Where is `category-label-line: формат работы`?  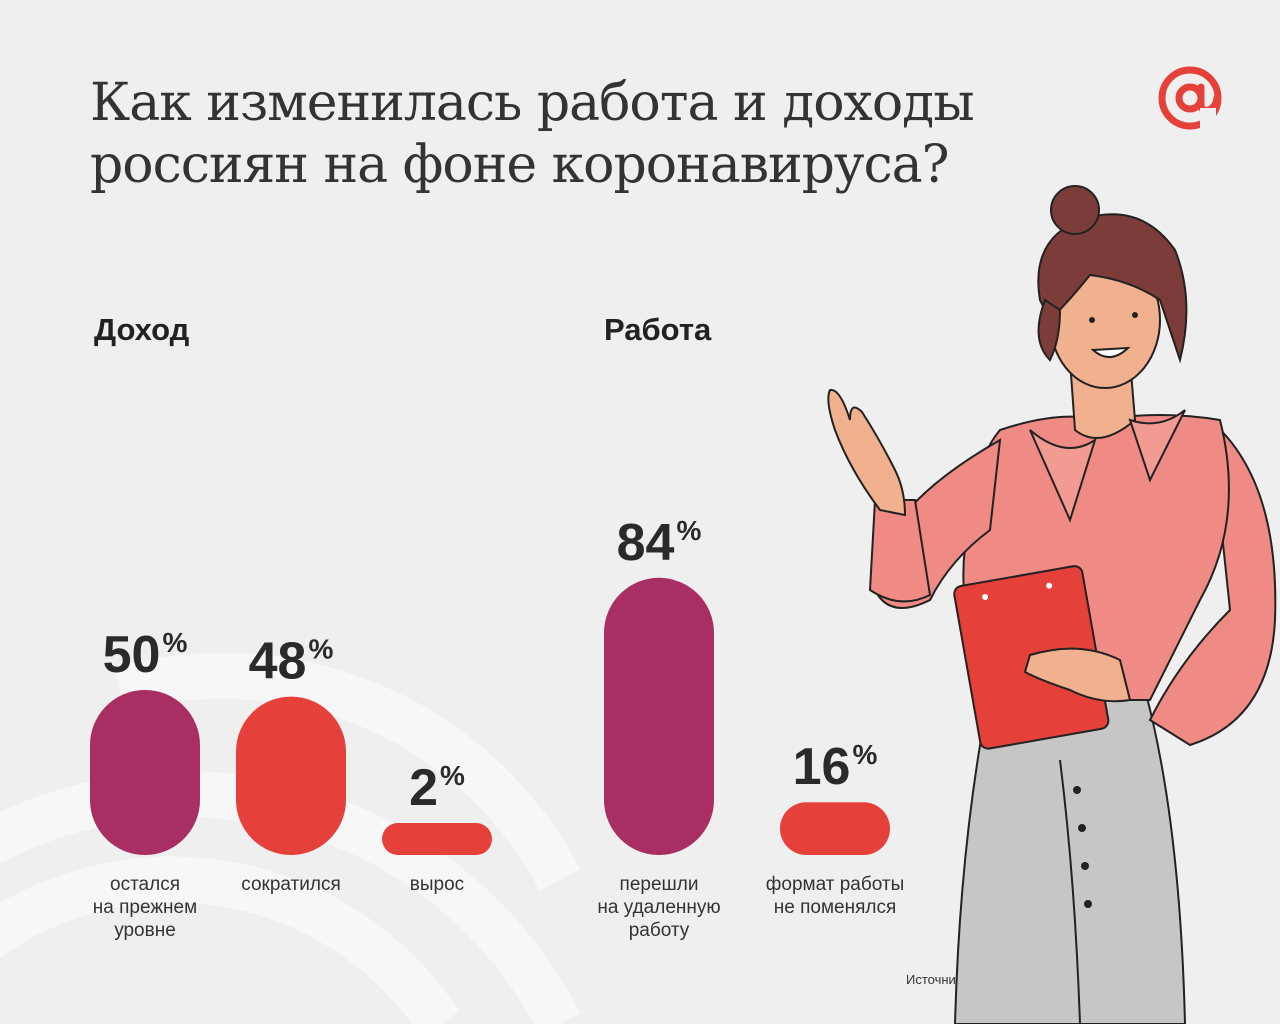 category-label-line: формат работы is located at coordinates (835, 884).